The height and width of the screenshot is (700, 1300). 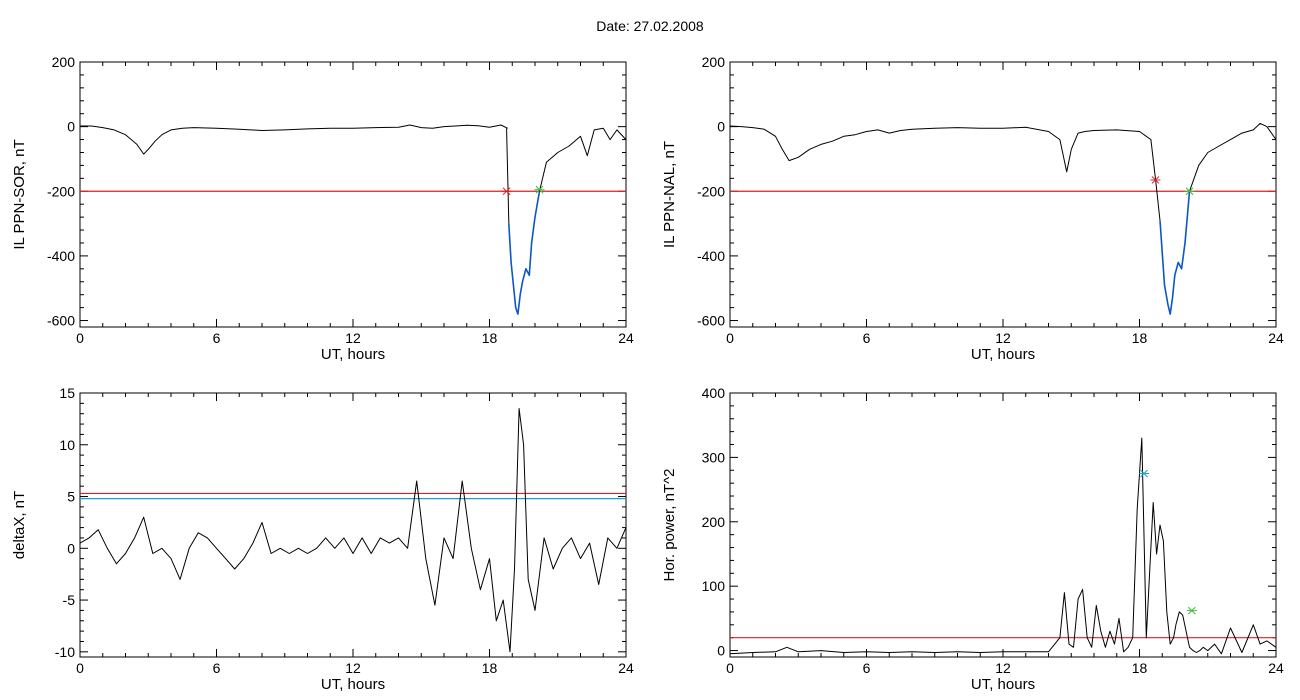 I want to click on y-tick-label: 400, so click(x=714, y=393).